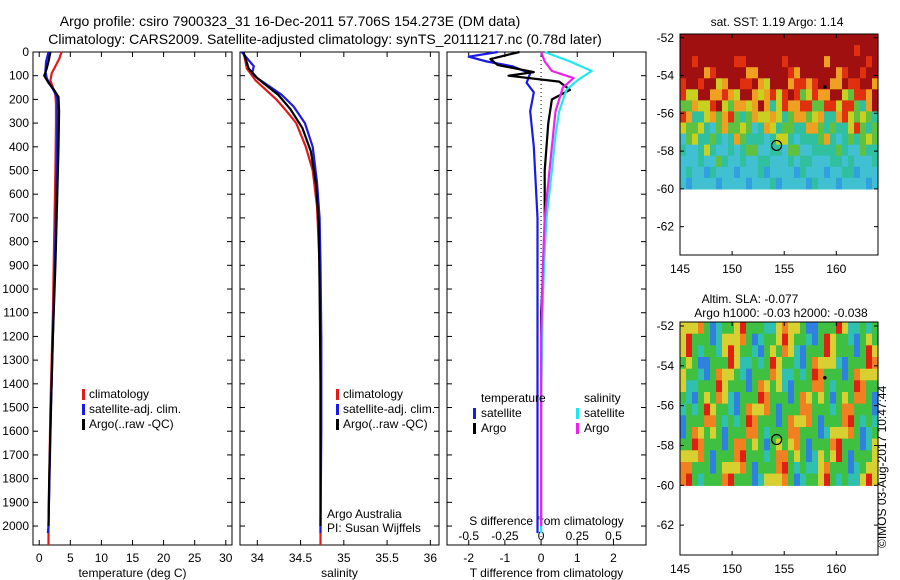 The image size is (900, 580). Describe the element at coordinates (680, 569) in the screenshot. I see `sla-map-xtick-label: 145` at that location.